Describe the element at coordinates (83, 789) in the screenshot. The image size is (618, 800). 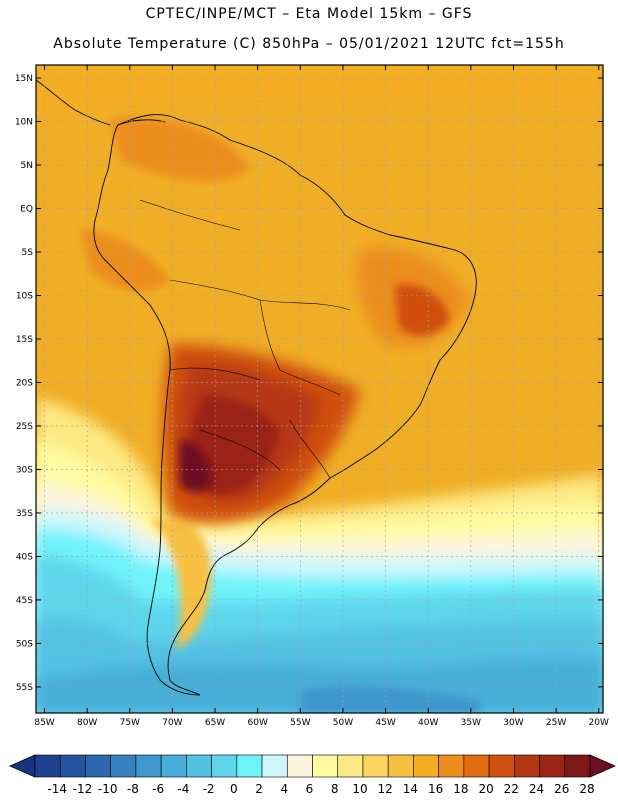
I see `colorbar-tick-label: -12` at that location.